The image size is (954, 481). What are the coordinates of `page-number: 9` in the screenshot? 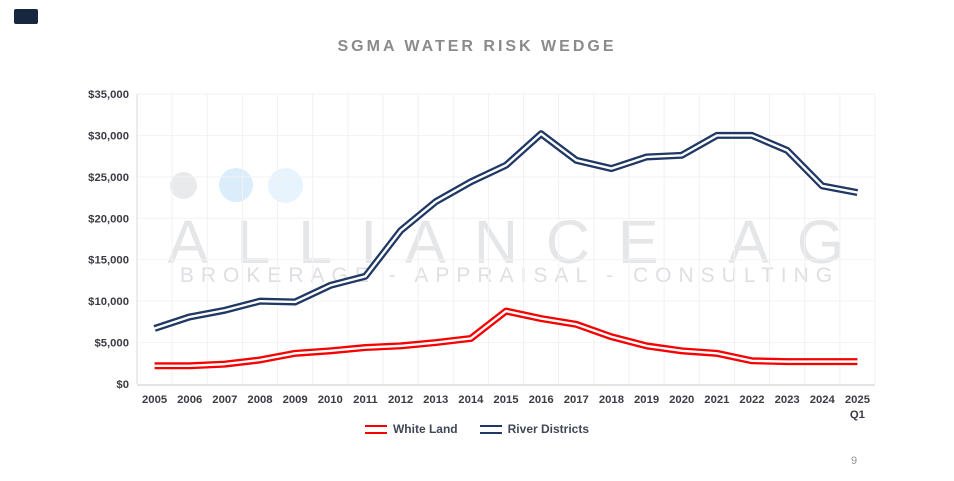 It's located at (854, 461).